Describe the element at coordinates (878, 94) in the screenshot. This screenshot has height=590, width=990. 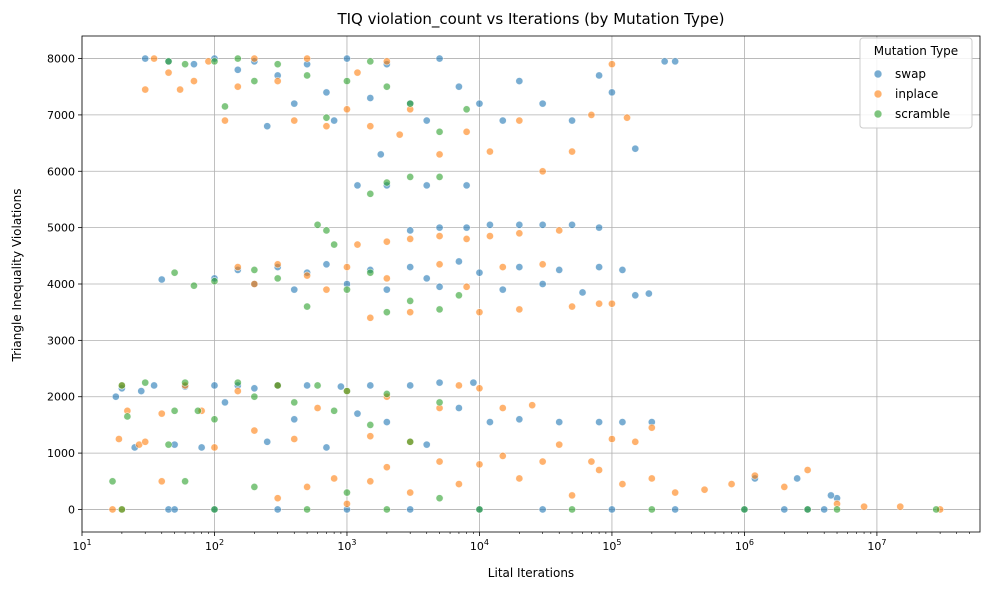
I see `legend-marker-inplace` at that location.